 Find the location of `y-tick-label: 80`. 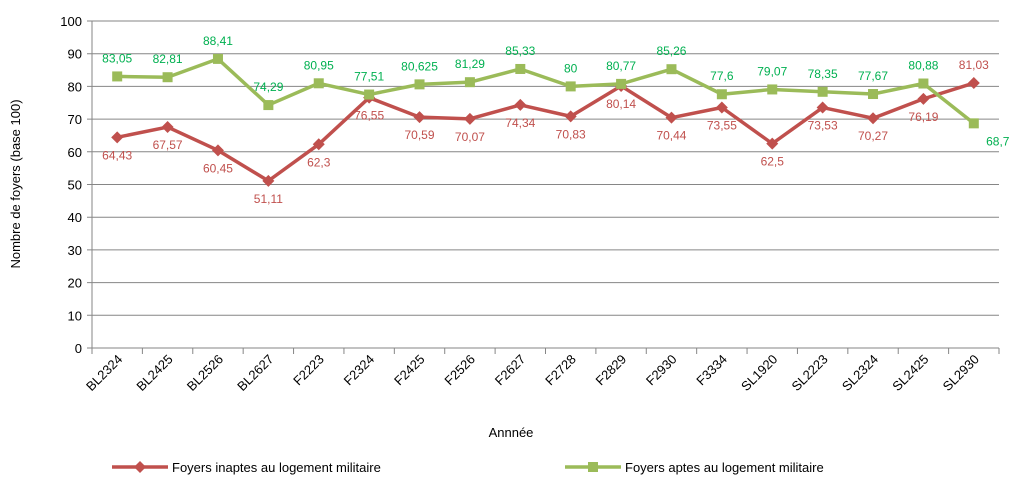

y-tick-label: 80 is located at coordinates (75, 86).